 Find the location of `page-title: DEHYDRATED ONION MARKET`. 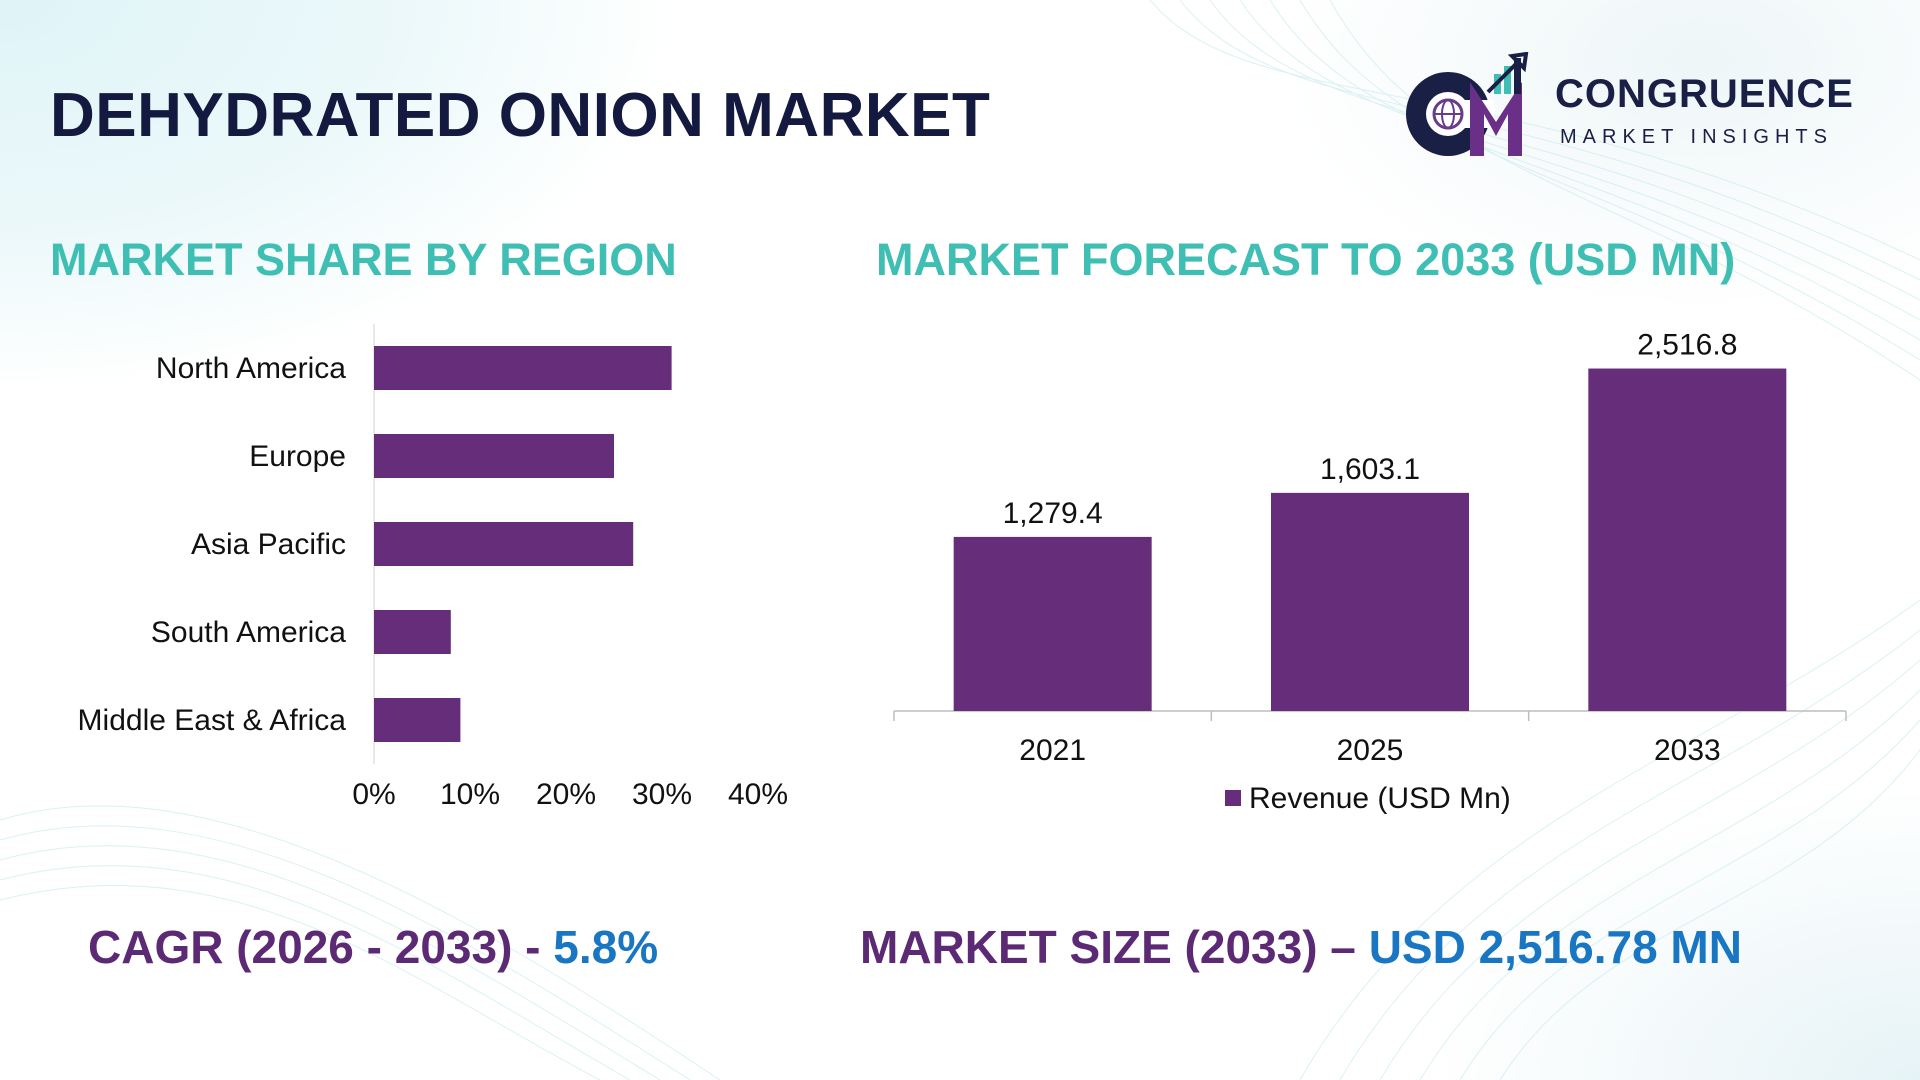

page-title: DEHYDRATED ONION MARKET is located at coordinates (520, 115).